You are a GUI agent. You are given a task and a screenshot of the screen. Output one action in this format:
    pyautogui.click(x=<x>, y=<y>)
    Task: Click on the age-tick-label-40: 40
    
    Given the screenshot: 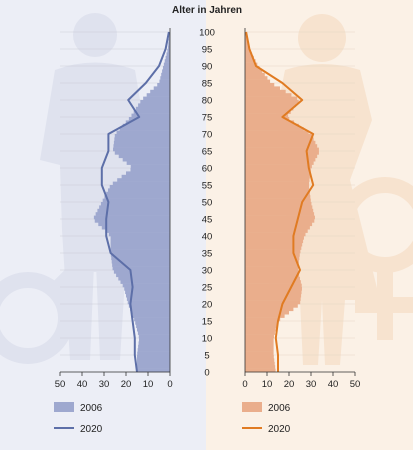 What is the action you would take?
    pyautogui.click(x=207, y=237)
    